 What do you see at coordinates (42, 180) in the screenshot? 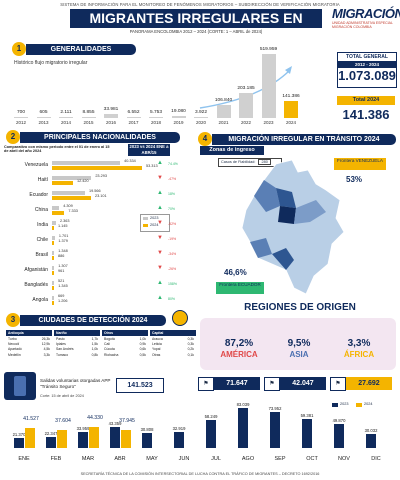
I see `nationality-name: Haití` at bounding box center [42, 180].